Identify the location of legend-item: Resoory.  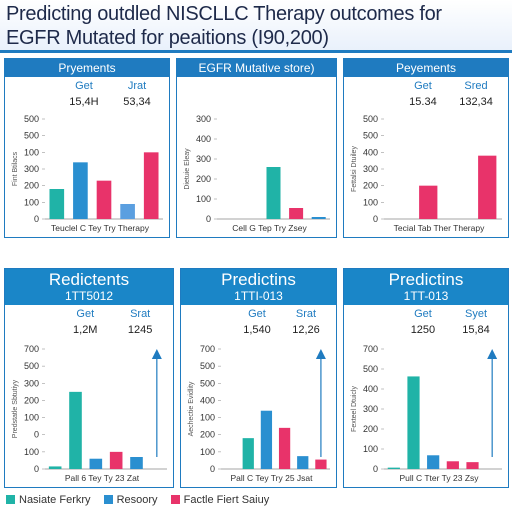
(130, 500).